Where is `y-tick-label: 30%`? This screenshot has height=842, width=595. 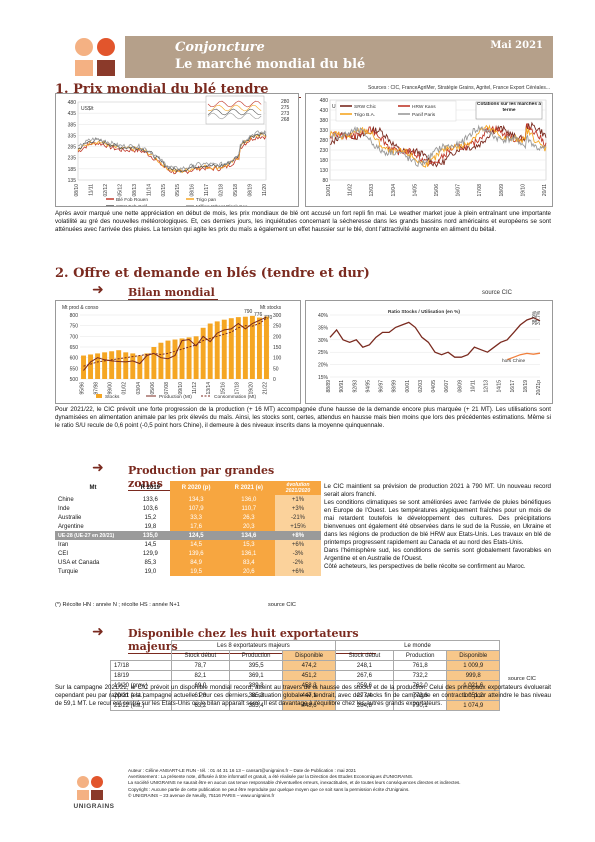
y-tick-label: 30% is located at coordinates (323, 341).